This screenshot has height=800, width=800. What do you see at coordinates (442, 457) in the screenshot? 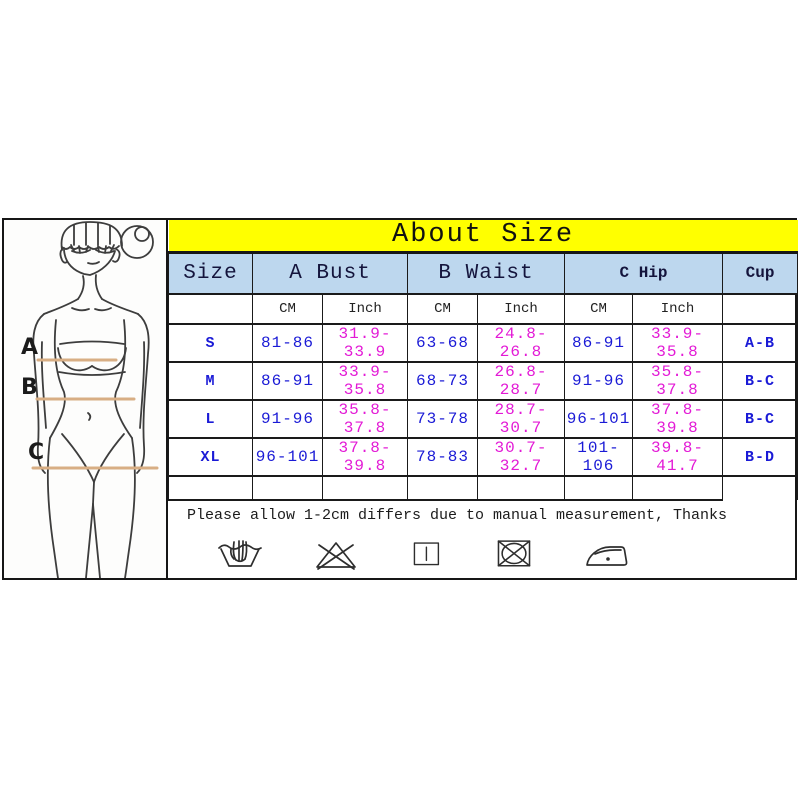
I see `waist-cm-cell: 78-83` at bounding box center [442, 457].